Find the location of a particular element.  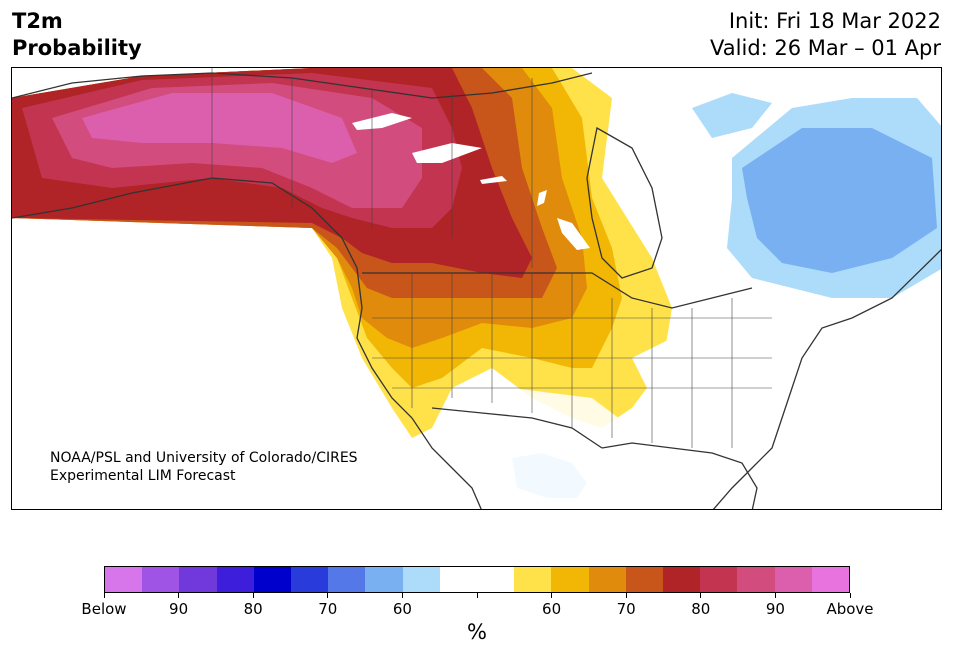

lakes is located at coordinates (471, 181).